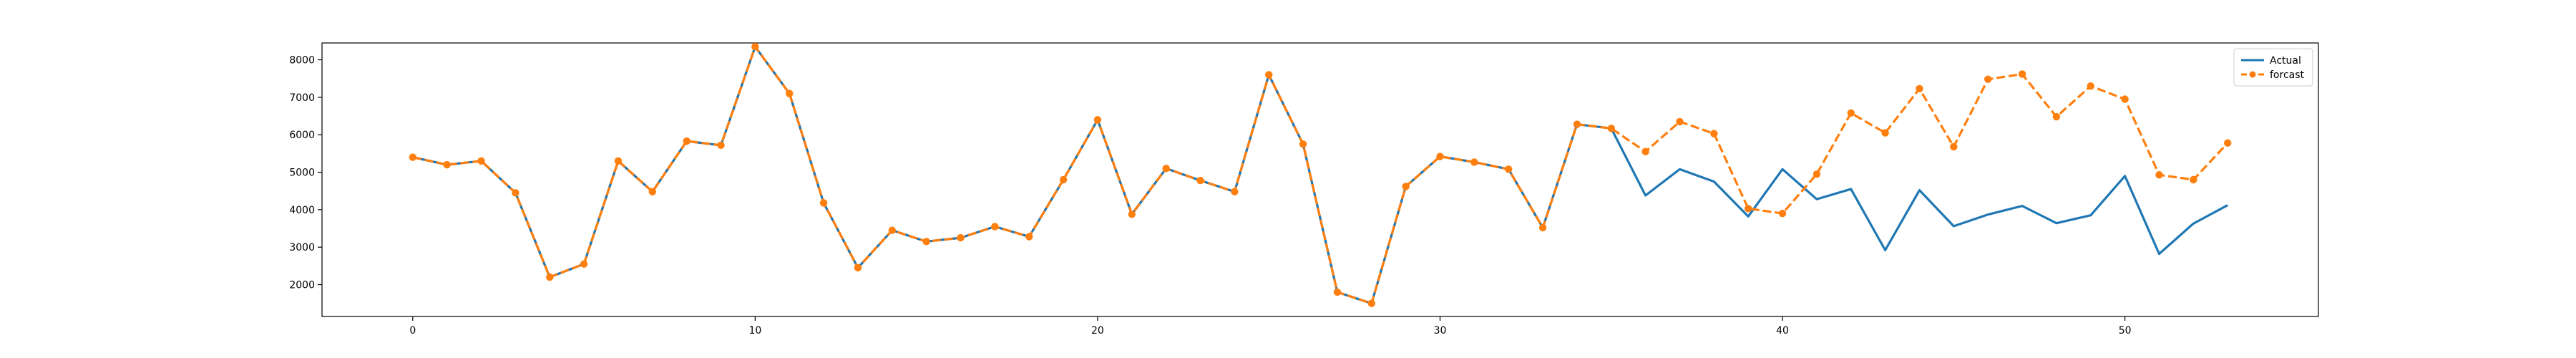  Describe the element at coordinates (302, 98) in the screenshot. I see `y-tick-label: 7000` at that location.